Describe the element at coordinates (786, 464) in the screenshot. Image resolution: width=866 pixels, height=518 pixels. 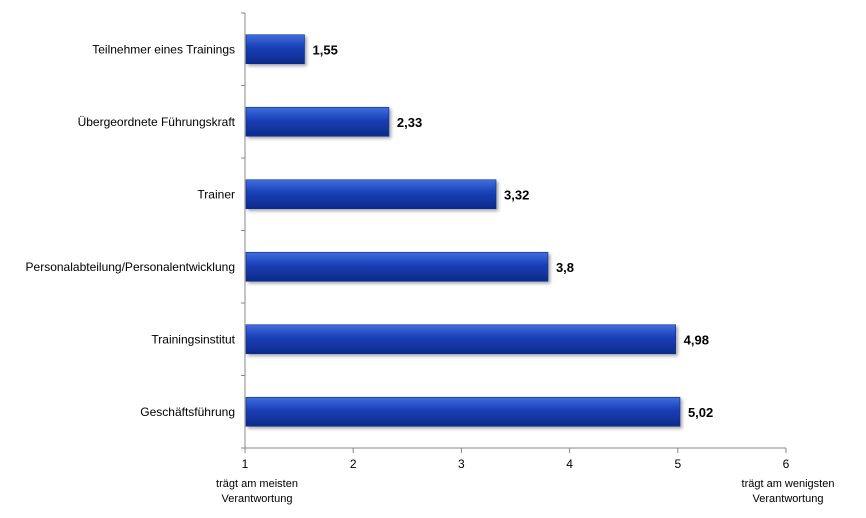
I see `x-tick-label: 6` at that location.